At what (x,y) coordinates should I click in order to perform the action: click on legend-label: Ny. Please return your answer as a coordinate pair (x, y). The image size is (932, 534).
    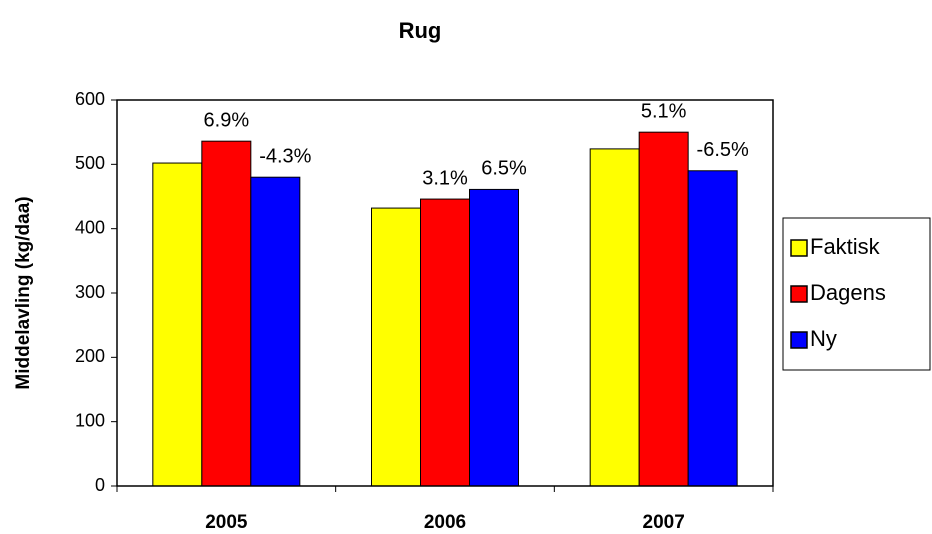
    Looking at the image, I should click on (823, 338).